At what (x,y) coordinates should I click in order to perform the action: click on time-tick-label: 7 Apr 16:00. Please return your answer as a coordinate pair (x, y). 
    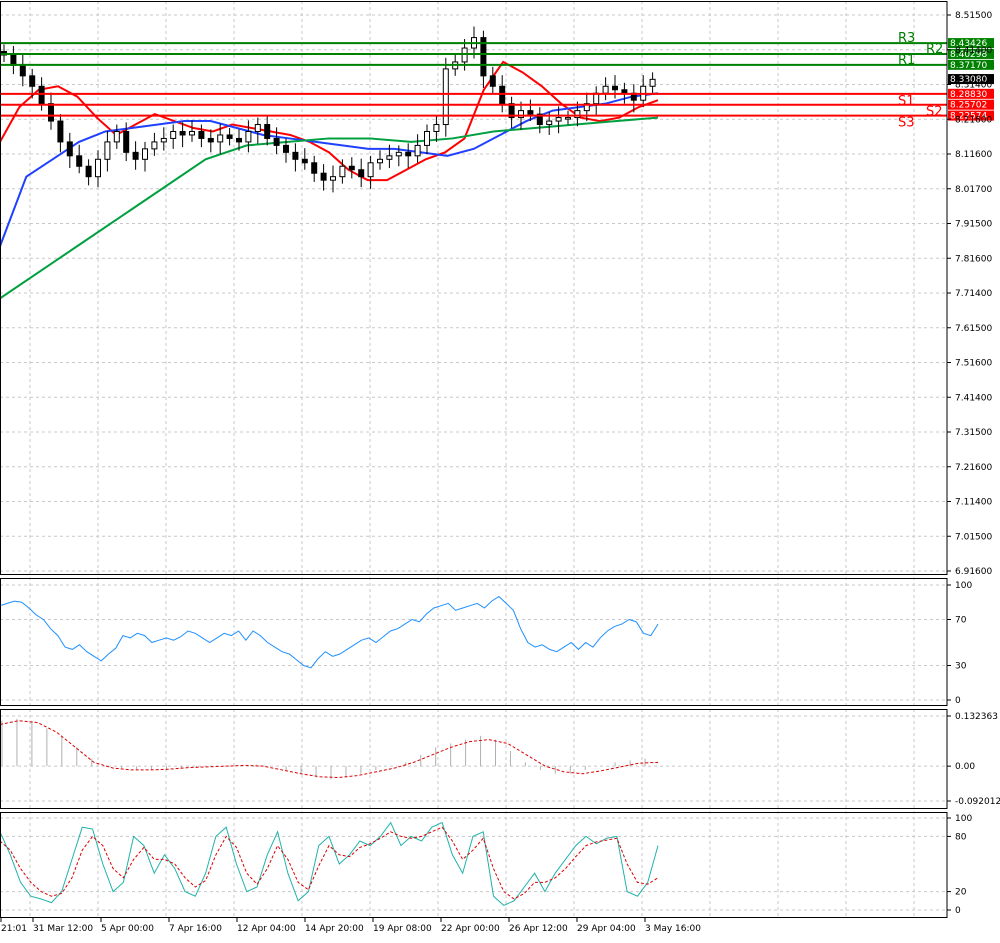
    Looking at the image, I should click on (195, 929).